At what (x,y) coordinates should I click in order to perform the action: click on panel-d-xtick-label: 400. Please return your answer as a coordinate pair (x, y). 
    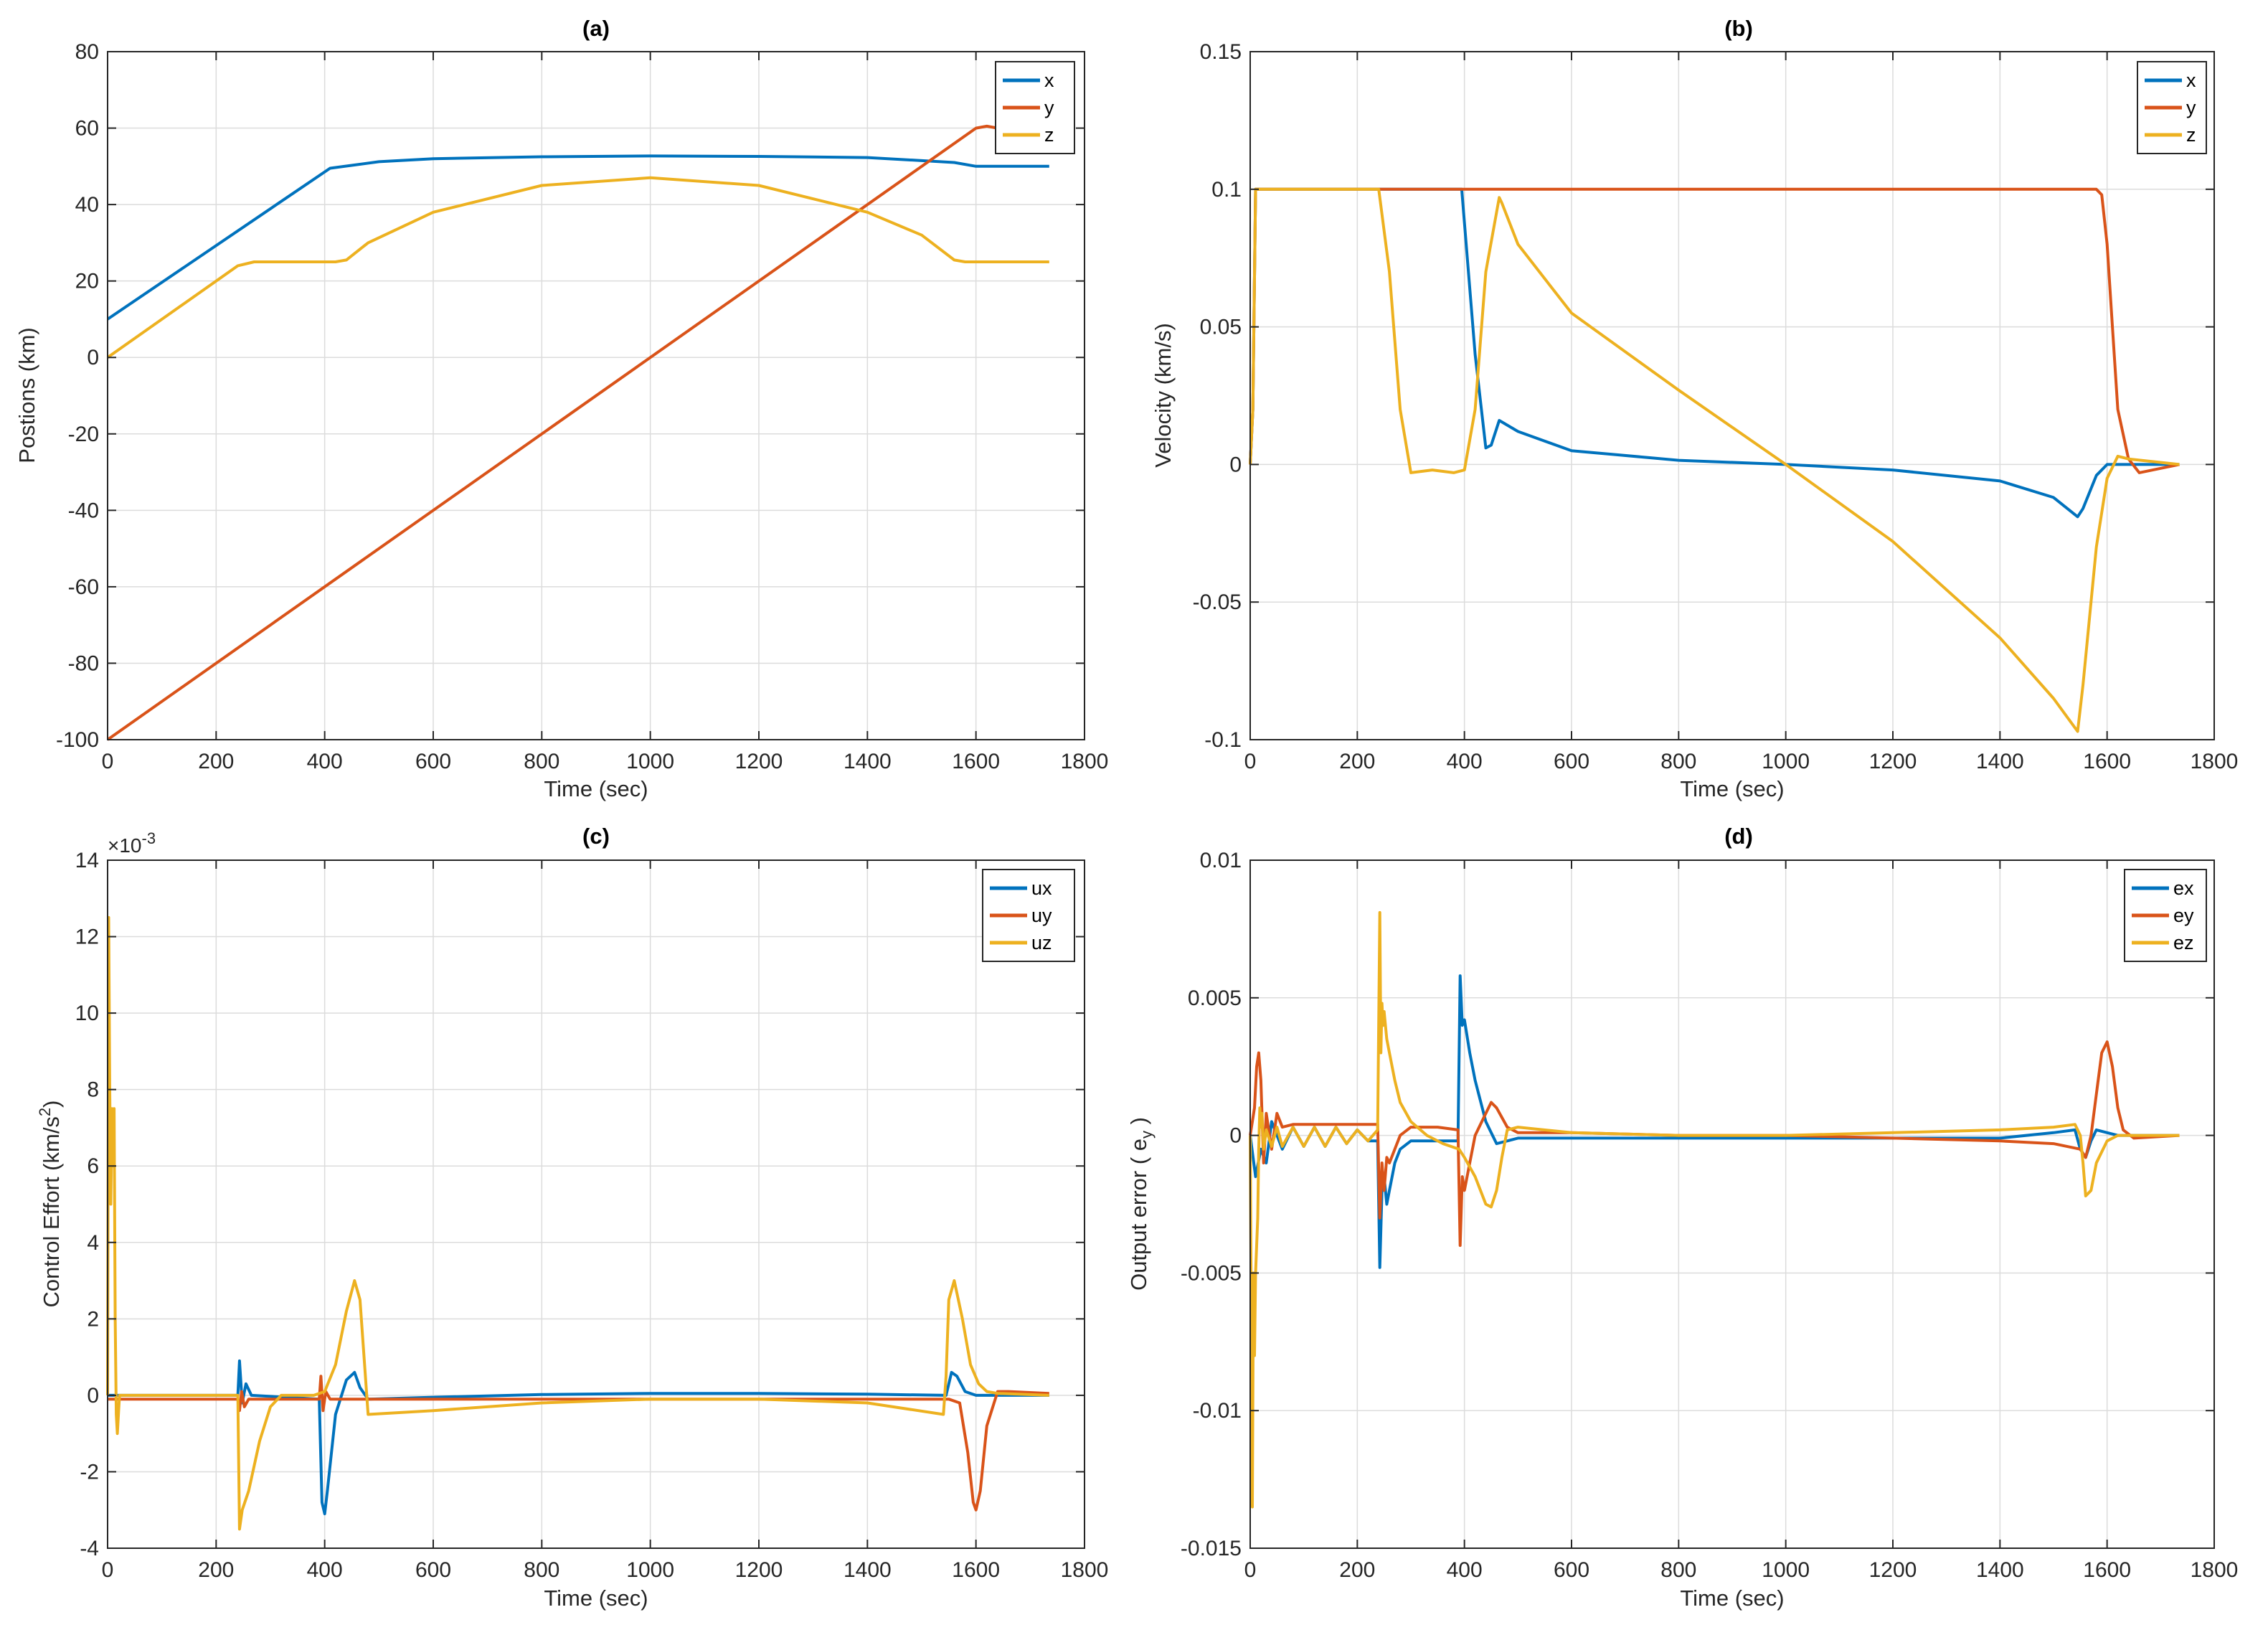
    Looking at the image, I should click on (1465, 1570).